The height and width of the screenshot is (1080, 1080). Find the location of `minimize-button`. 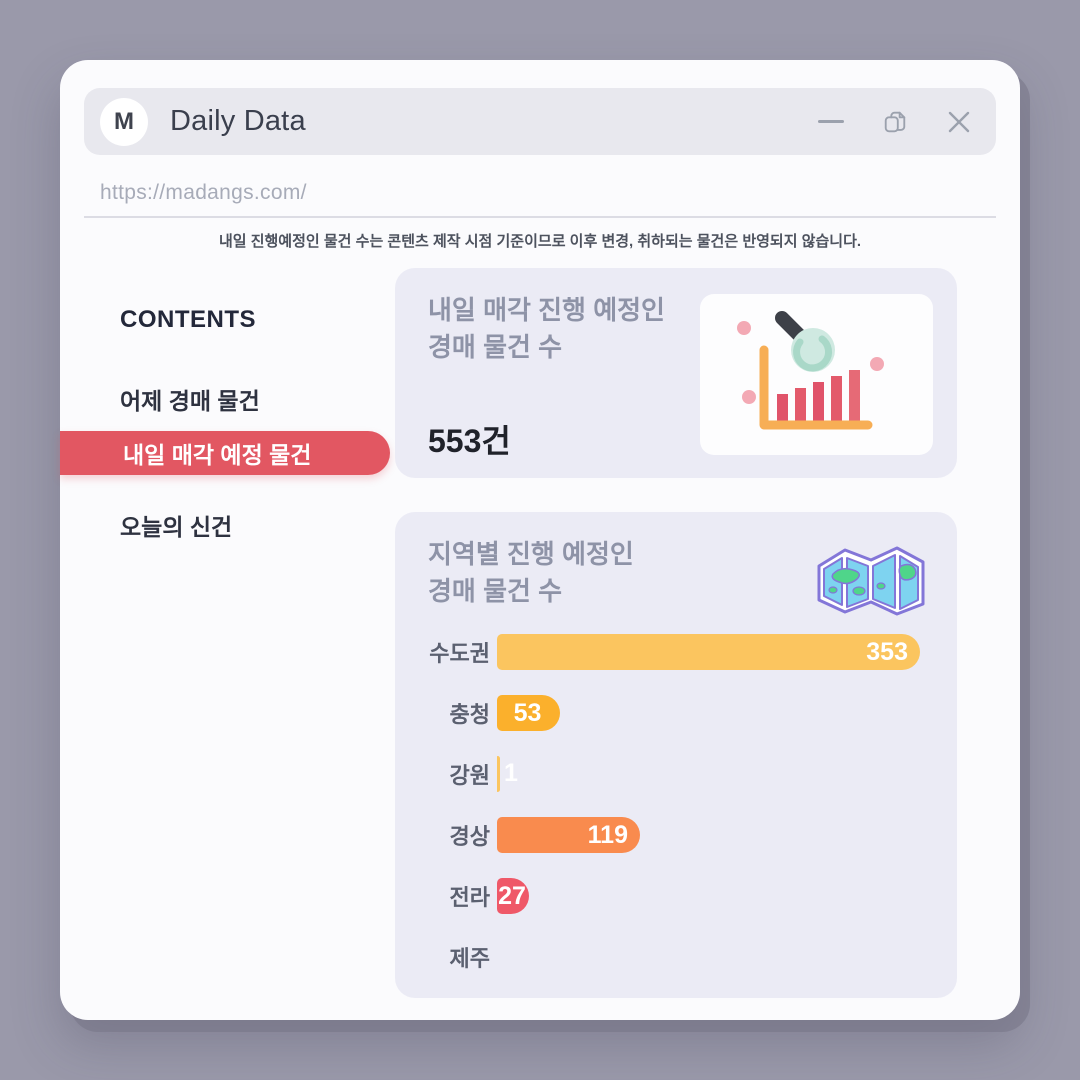

minimize-button is located at coordinates (831, 122).